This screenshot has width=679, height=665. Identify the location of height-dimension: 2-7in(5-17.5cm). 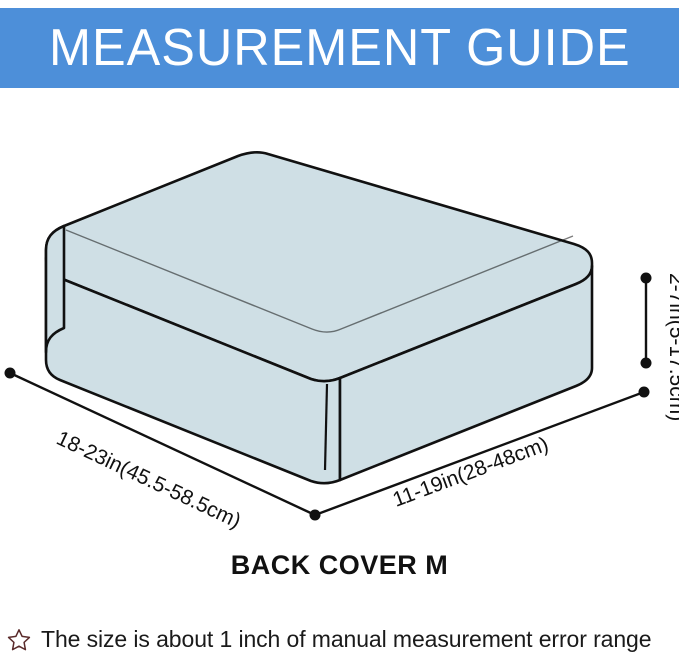
(659, 346).